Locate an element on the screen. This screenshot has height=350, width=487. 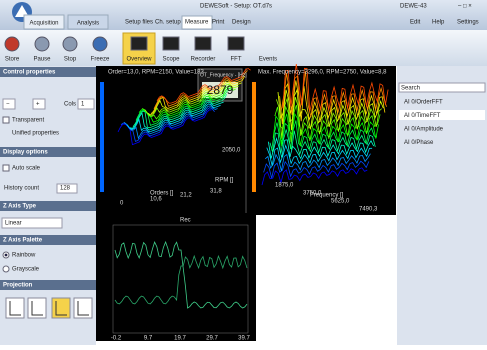
recorder-plot is located at coordinates (176, 278).